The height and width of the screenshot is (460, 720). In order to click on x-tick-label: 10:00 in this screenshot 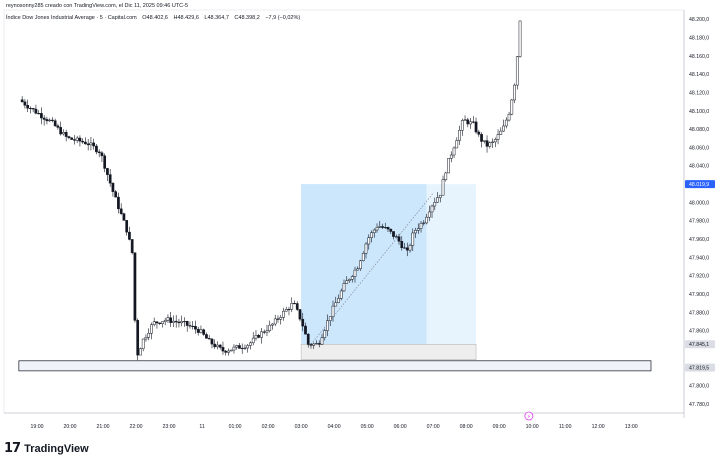, I will do `click(532, 427)`.